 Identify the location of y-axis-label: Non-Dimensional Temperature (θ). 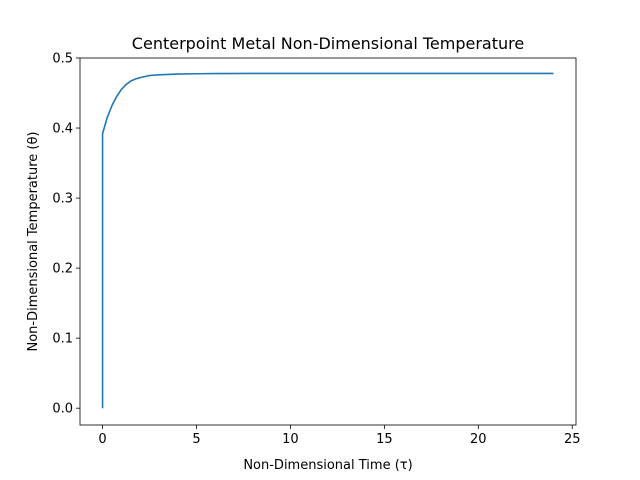
(33, 242).